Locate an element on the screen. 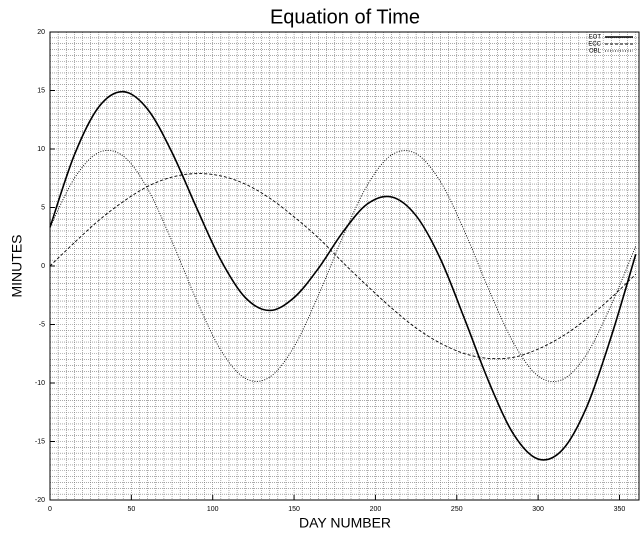 This screenshot has height=534, width=640. x-tick-label: 300 is located at coordinates (538, 509).